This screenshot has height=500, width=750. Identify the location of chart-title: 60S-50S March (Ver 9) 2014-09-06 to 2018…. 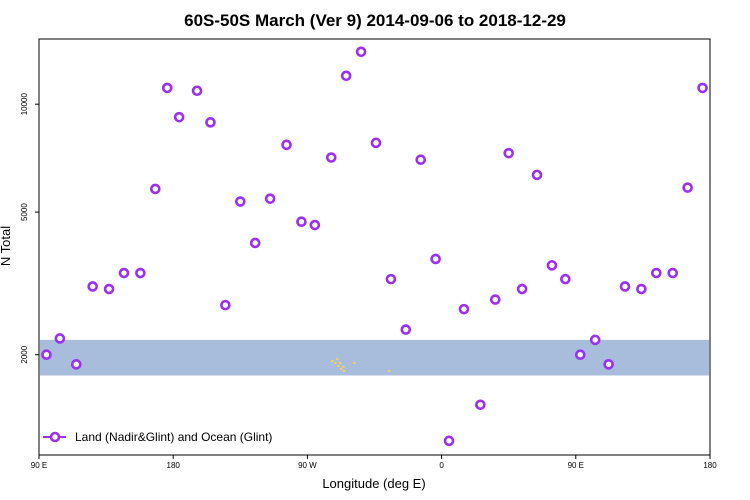
(375, 20).